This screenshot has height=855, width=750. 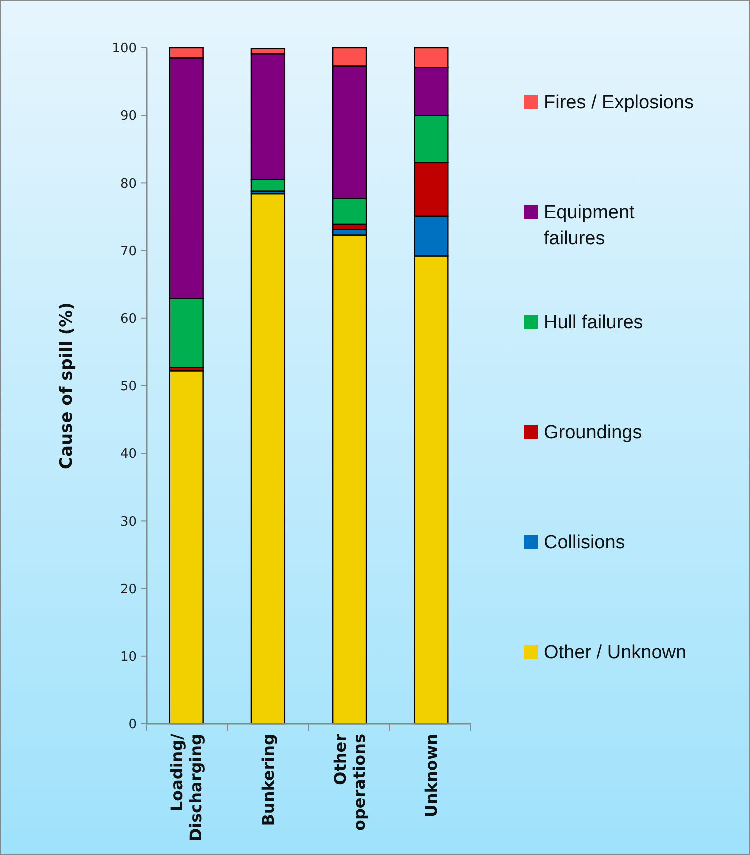 I want to click on y-tick-label: 0, so click(x=132, y=725).